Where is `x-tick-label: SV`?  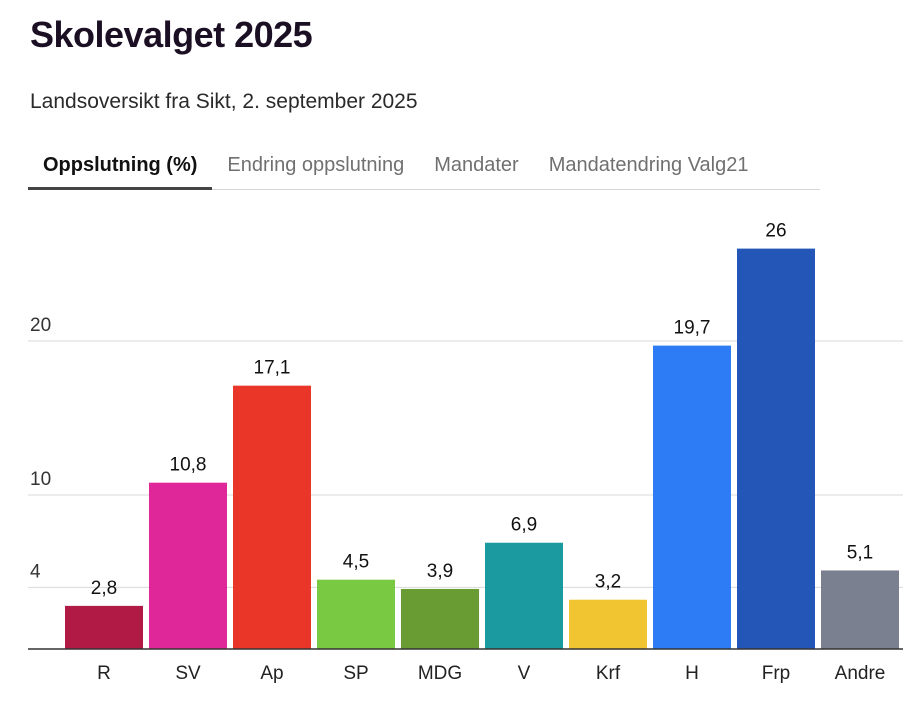 x-tick-label: SV is located at coordinates (188, 673).